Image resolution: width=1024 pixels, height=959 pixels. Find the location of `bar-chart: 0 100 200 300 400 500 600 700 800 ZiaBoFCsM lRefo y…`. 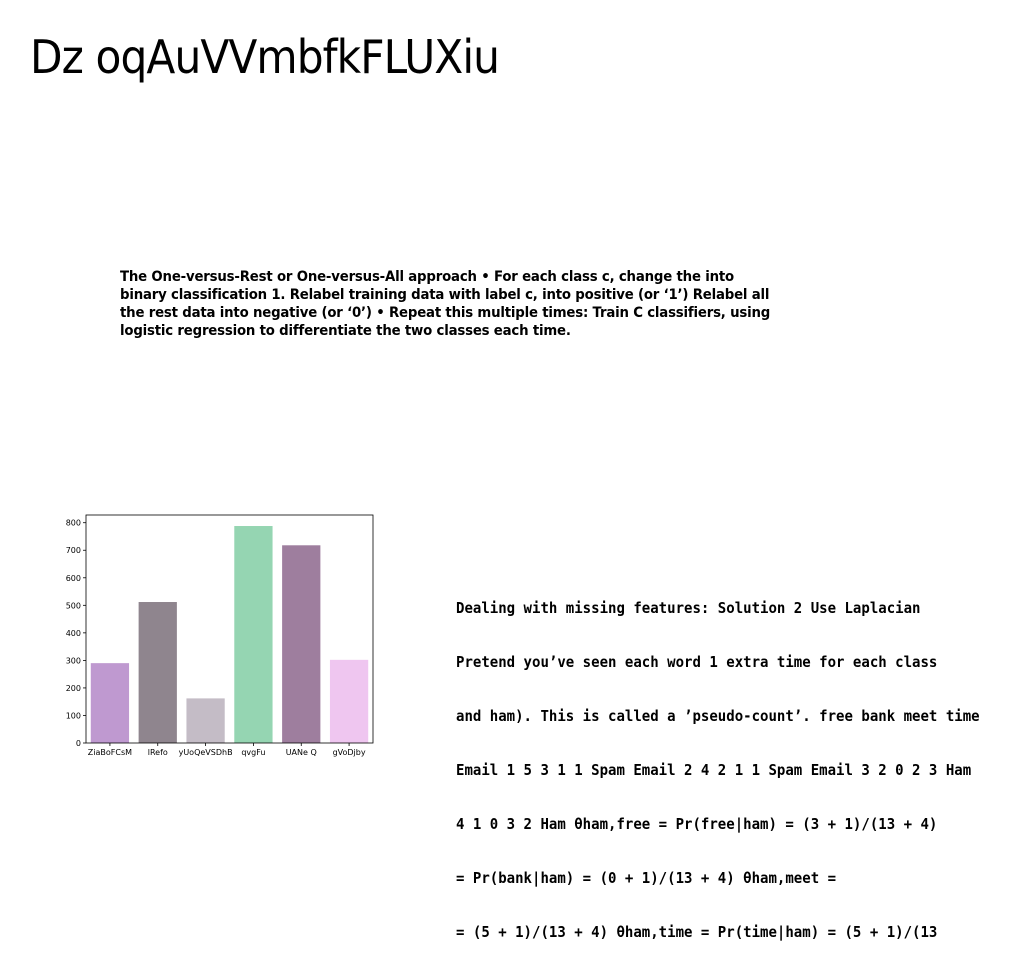

bar-chart: 0 100 200 300 400 500 600 700 800 ZiaBoFCsM lRefo y… is located at coordinates (218, 635).